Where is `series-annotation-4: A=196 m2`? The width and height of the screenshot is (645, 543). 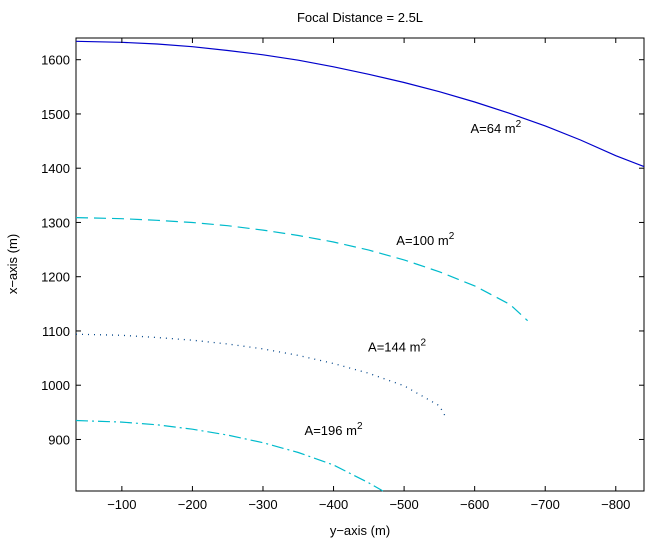
series-annotation-4: A=196 m2 is located at coordinates (334, 429).